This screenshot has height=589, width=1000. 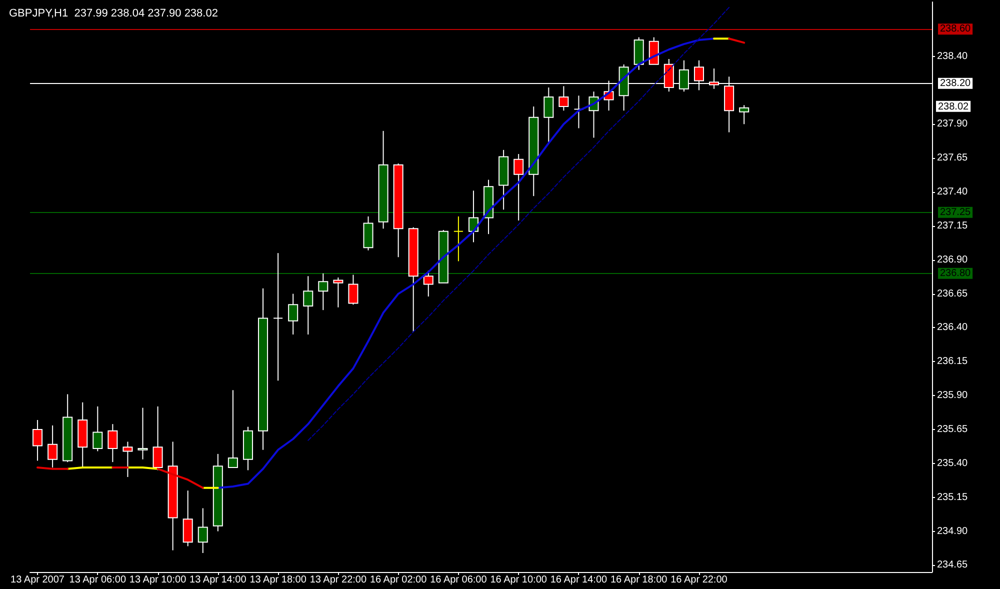 What do you see at coordinates (952, 362) in the screenshot?
I see `y-tick-label: 236.15` at bounding box center [952, 362].